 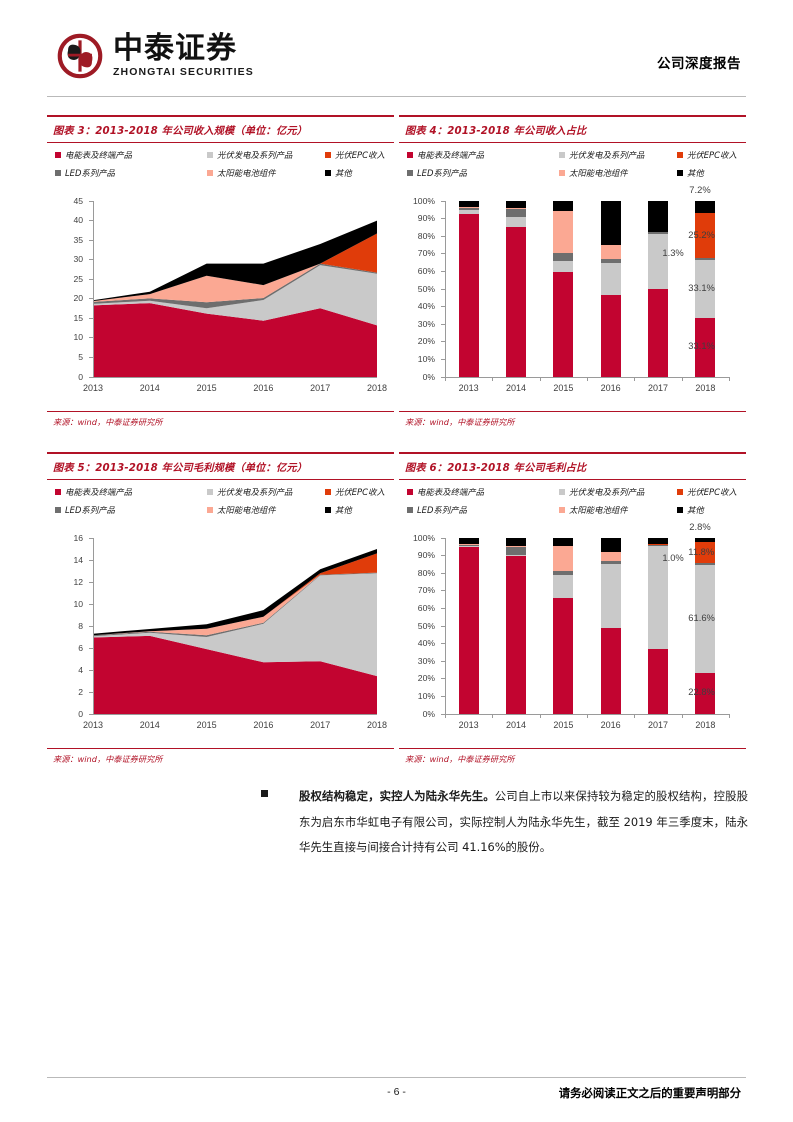 What do you see at coordinates (80, 713) in the screenshot?
I see `y-axis-tick-label: 0` at bounding box center [80, 713].